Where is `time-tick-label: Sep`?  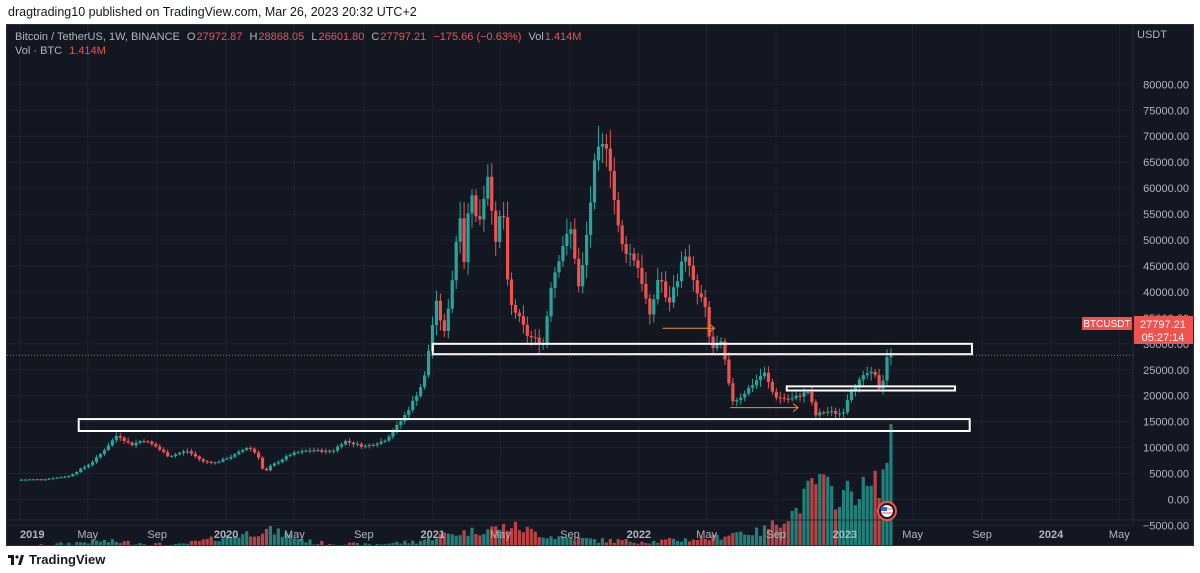 time-tick-label: Sep is located at coordinates (570, 535).